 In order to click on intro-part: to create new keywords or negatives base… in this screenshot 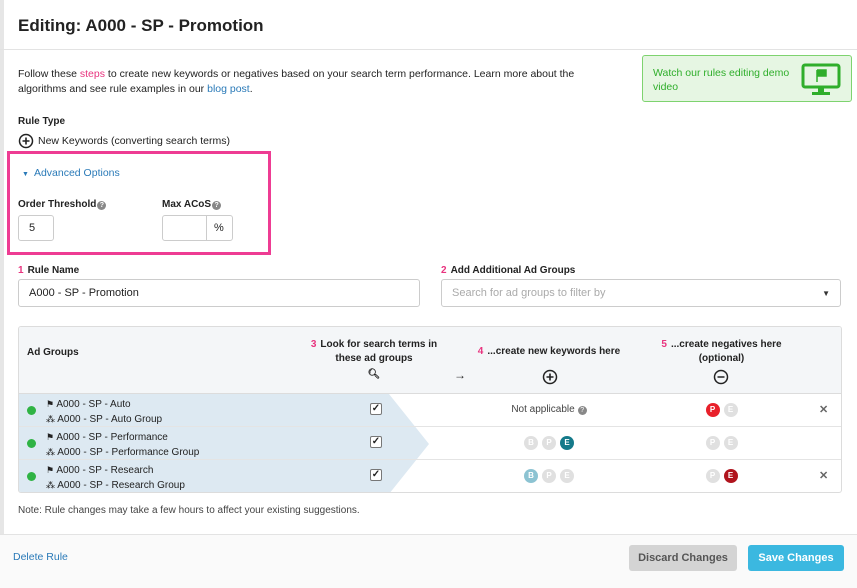, I will do `click(296, 81)`.